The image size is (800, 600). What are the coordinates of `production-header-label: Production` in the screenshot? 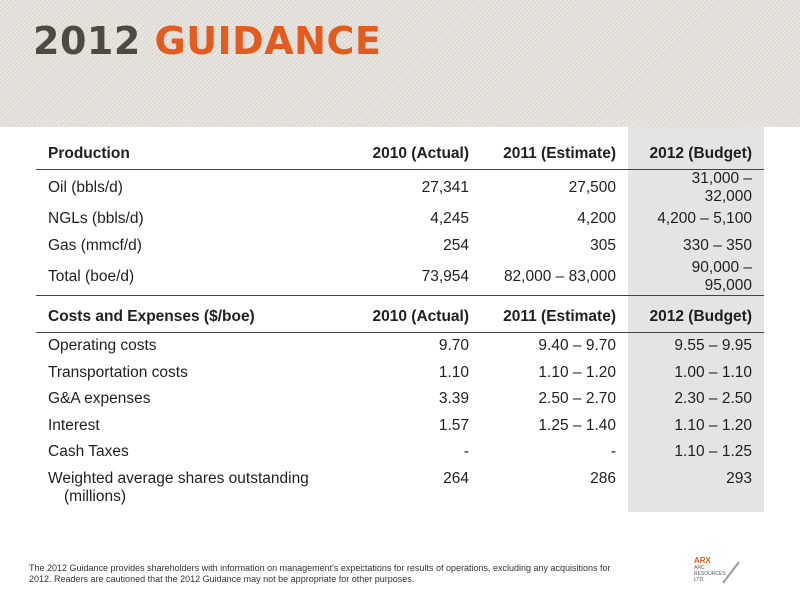 It's located at (196, 154).